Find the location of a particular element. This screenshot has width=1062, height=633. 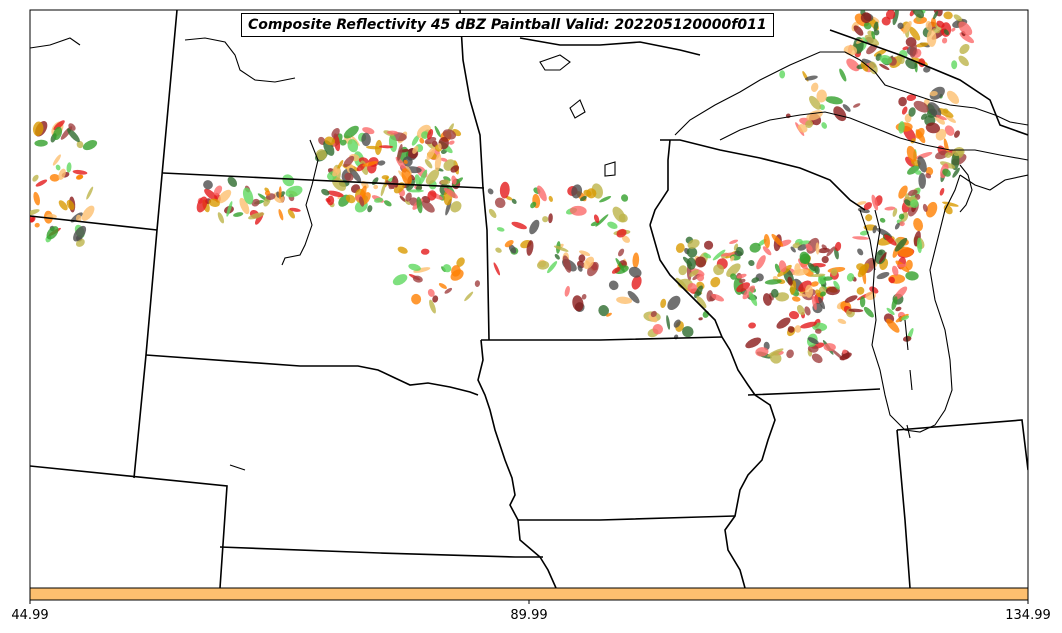

boundary-ne-ks is located at coordinates (381, 552).